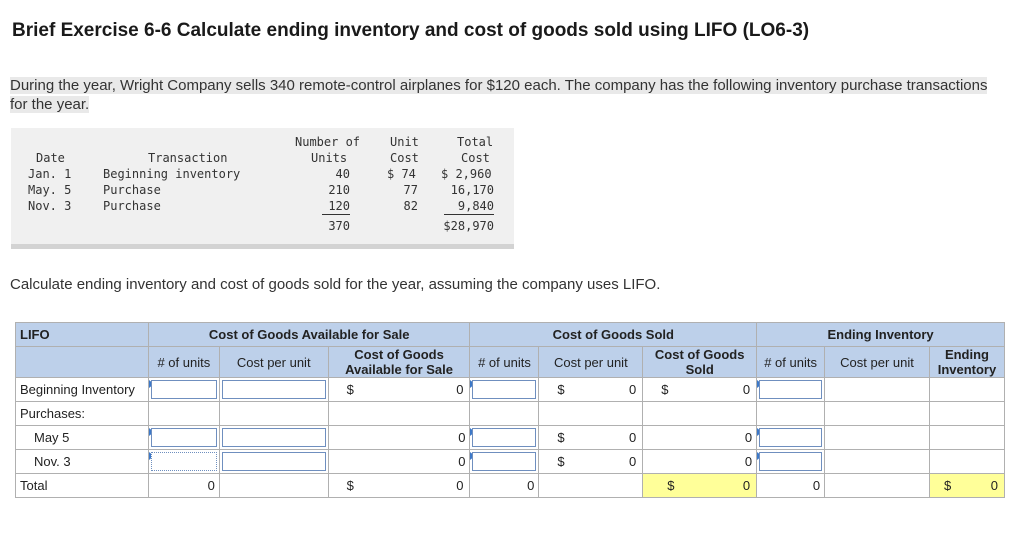  Describe the element at coordinates (791, 485) in the screenshot. I see `total-ending-units-cell: 0` at that location.